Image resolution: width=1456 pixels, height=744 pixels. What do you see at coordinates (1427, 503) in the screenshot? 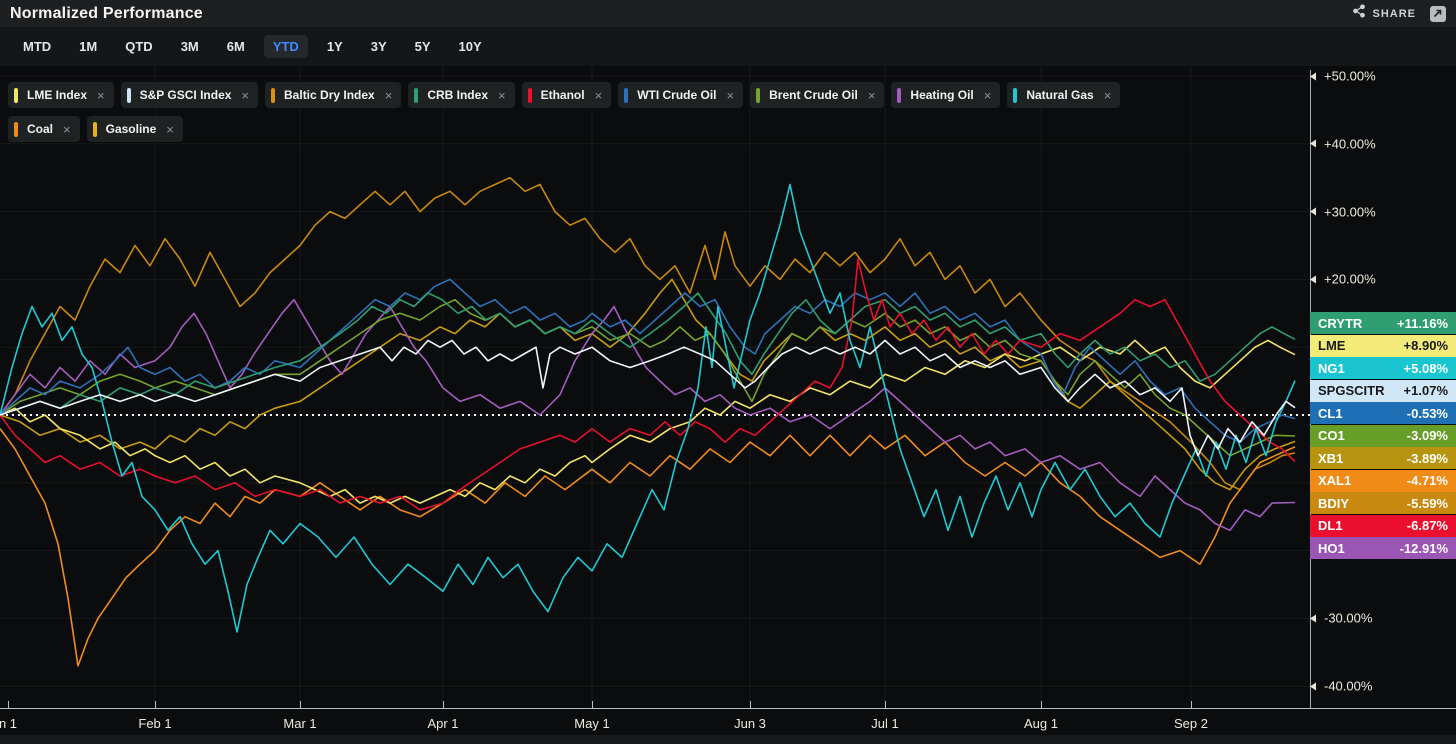
I see `flag-value: -5.59%` at bounding box center [1427, 503].